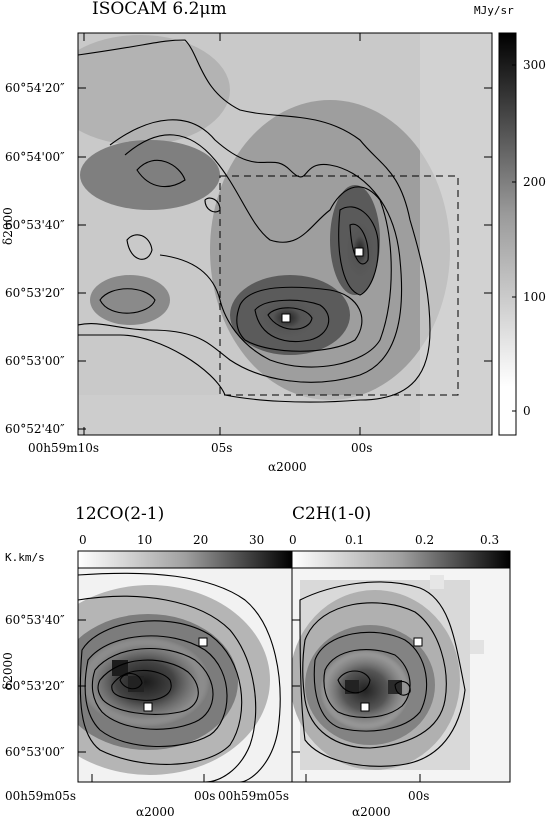  I want to click on co-y-label: δ2000, so click(8, 671).